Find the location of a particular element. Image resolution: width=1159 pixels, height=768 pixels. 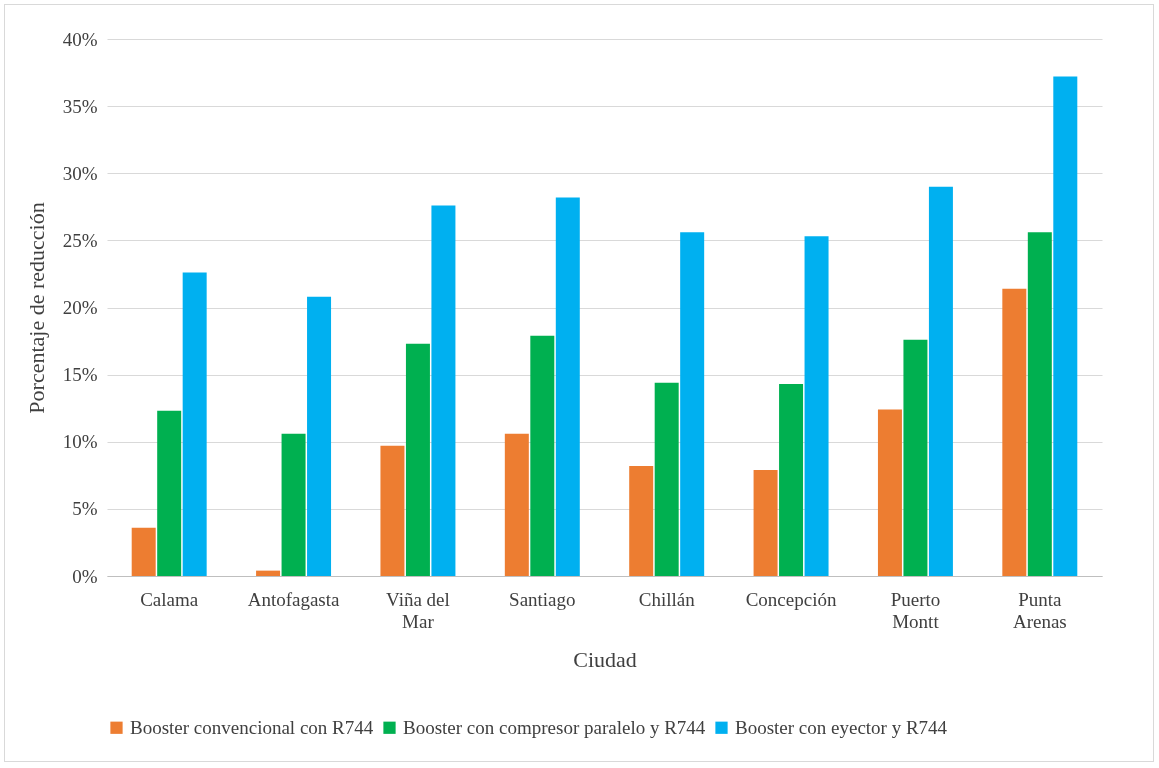

y-tick-label: 25% is located at coordinates (80, 240).